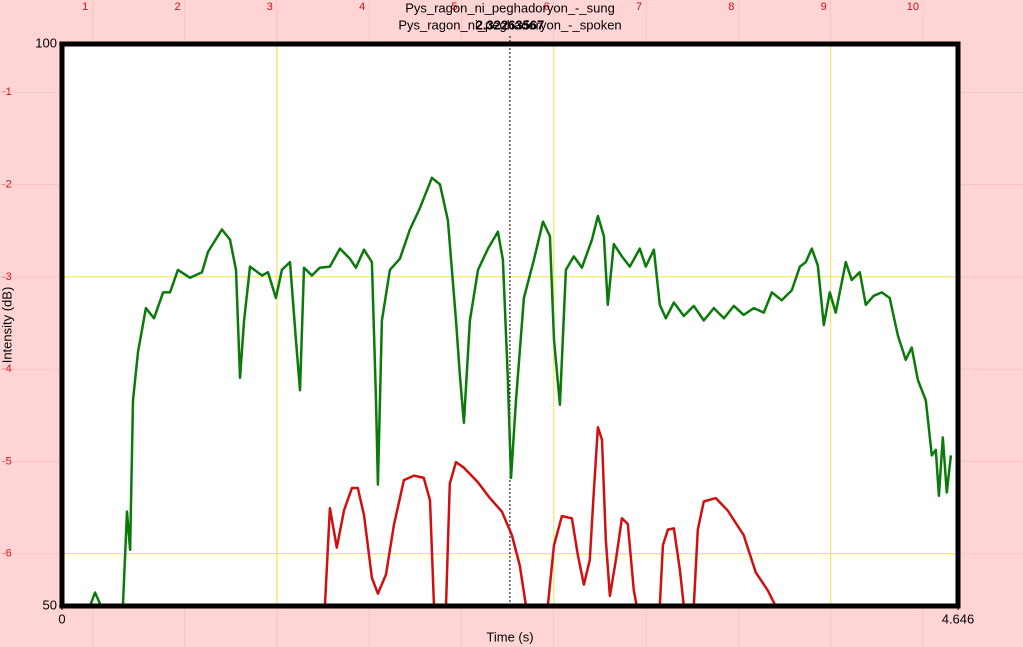  What do you see at coordinates (824, 7) in the screenshot?
I see `ruler-label: 9` at bounding box center [824, 7].